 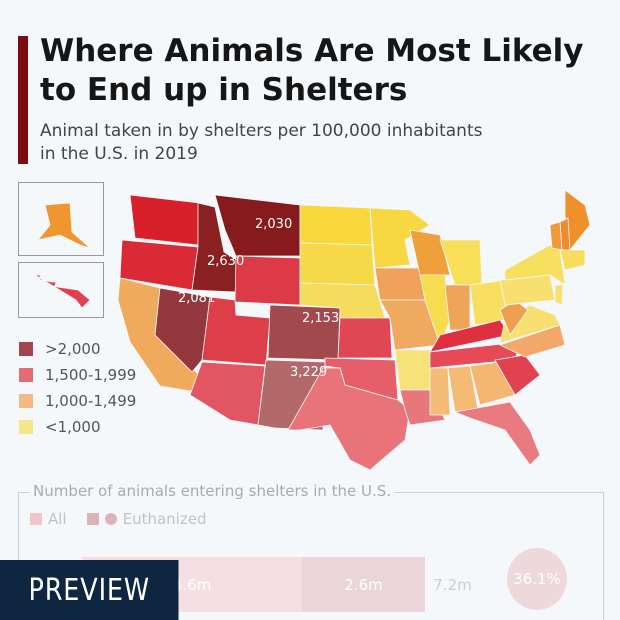 I want to click on state-tx, so click(x=349, y=419).